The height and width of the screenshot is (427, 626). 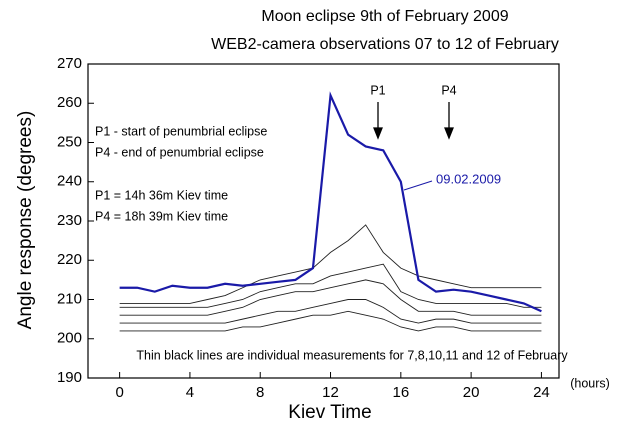 What do you see at coordinates (471, 392) in the screenshot?
I see `x-tick-label: 20` at bounding box center [471, 392].